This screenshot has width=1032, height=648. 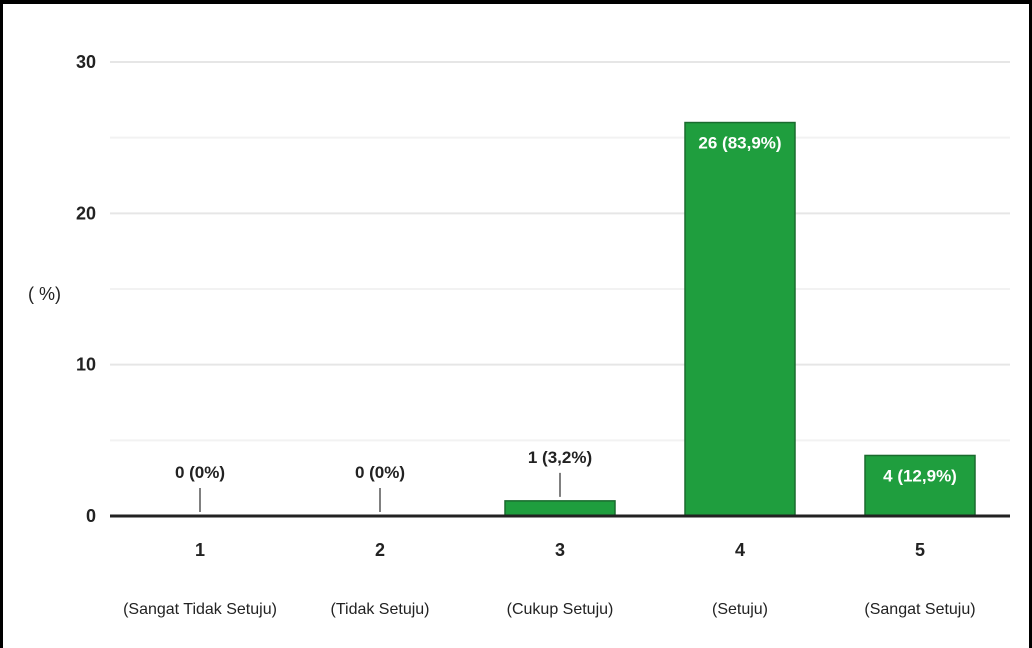 What do you see at coordinates (740, 550) in the screenshot?
I see `x-tick-label: 4` at bounding box center [740, 550].